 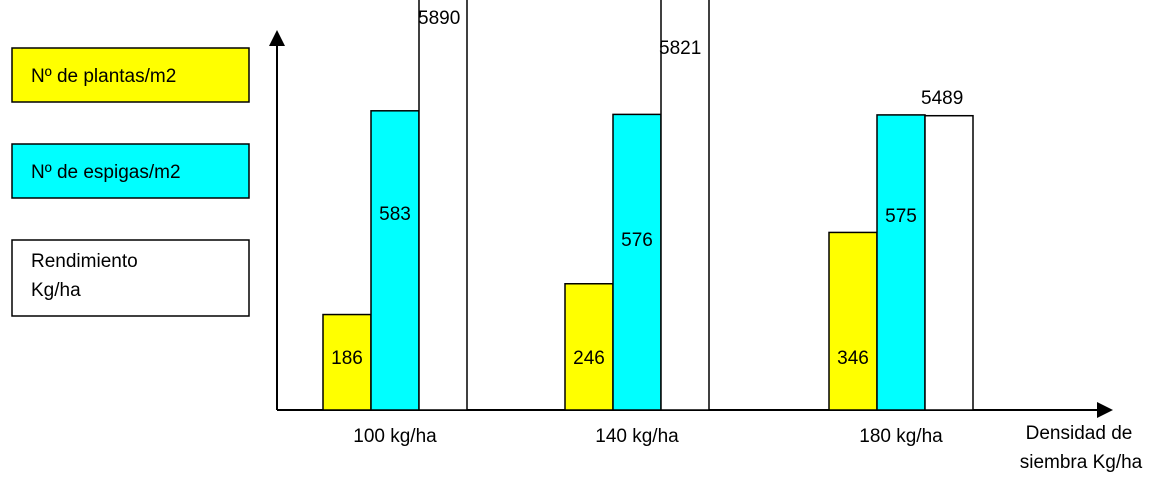 I want to click on bar-value-label: 246, so click(x=589, y=358).